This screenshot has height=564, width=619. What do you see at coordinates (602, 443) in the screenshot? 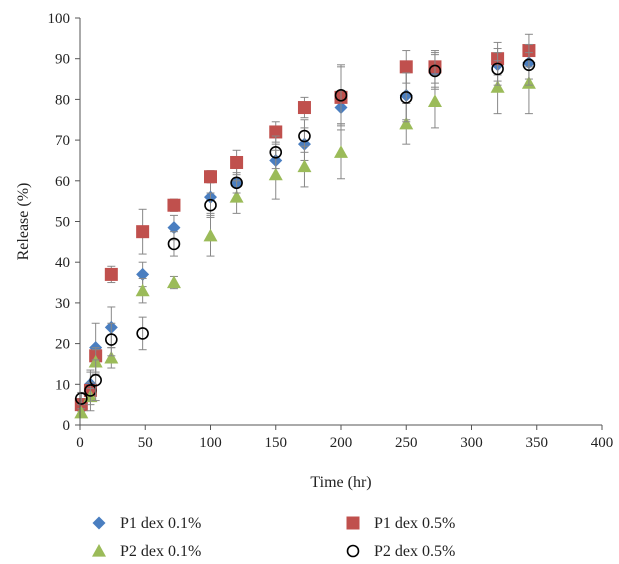
I see `x-tick-label: 400` at bounding box center [602, 443].